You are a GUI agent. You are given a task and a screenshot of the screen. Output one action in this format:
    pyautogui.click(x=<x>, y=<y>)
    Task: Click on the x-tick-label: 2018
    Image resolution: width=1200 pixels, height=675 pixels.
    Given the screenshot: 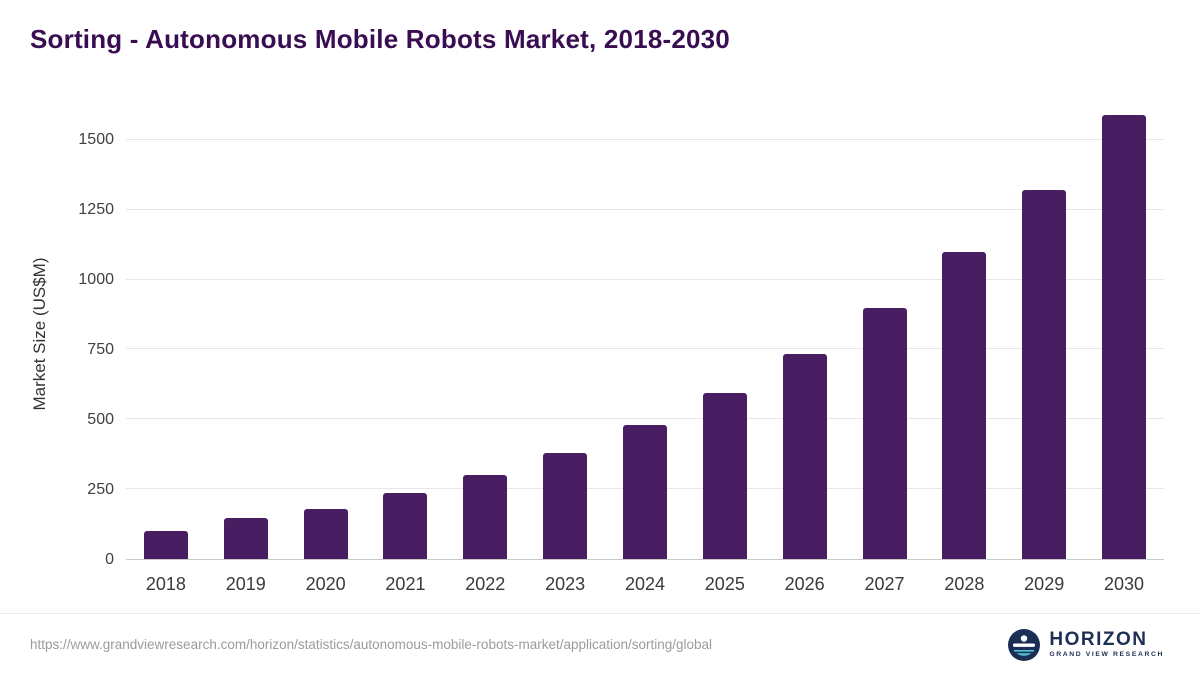 What is the action you would take?
    pyautogui.click(x=165, y=584)
    